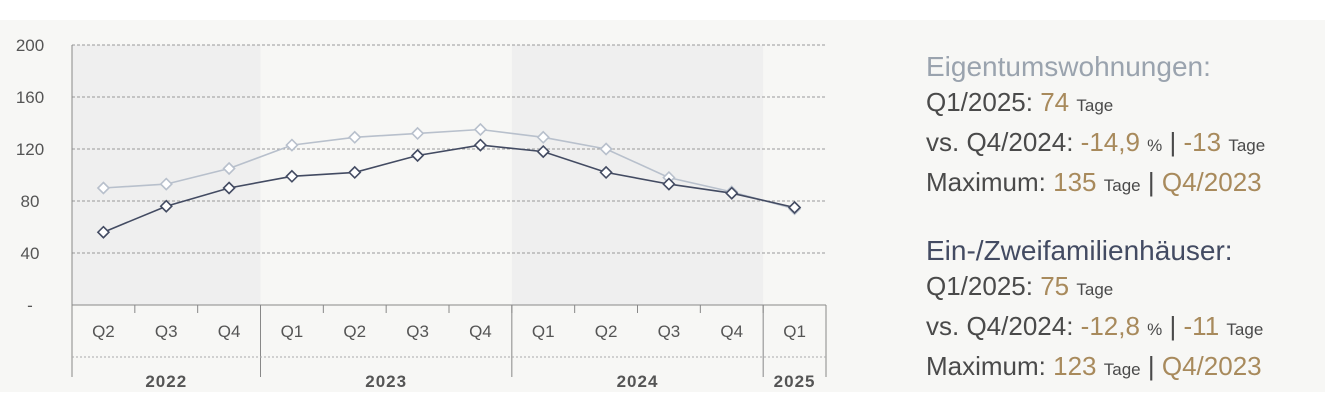 This screenshot has height=412, width=1325. Describe the element at coordinates (386, 381) in the screenshot. I see `year-label: 2023` at that location.